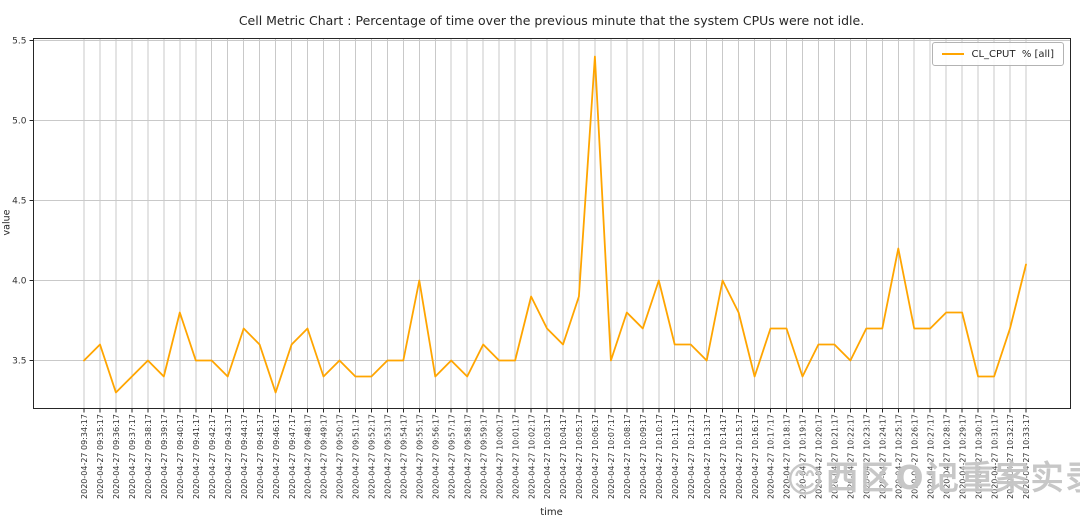 This screenshot has height=520, width=1080. Describe the element at coordinates (404, 456) in the screenshot. I see `x-tick-label: 2020-04-27 09:54:17` at that location.